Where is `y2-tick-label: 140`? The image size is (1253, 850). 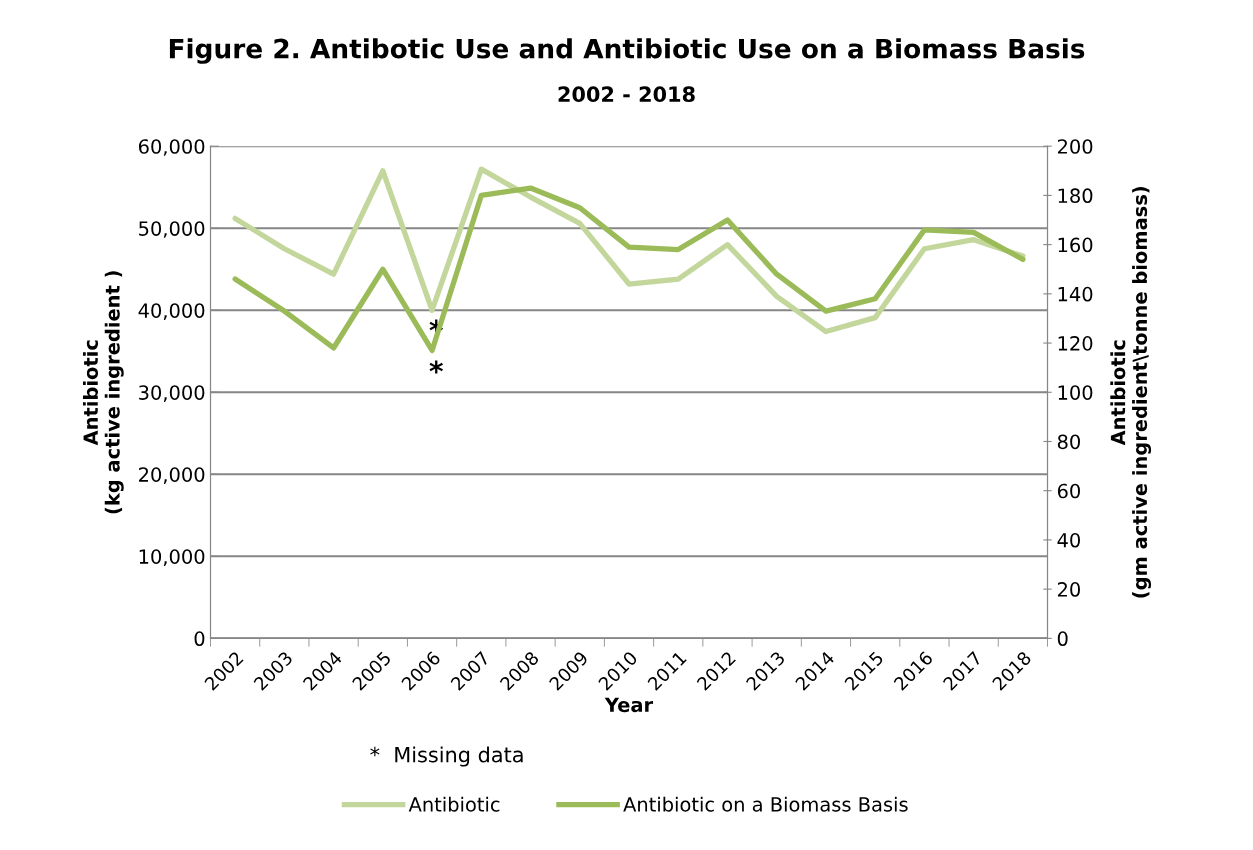 y2-tick-label: 140 is located at coordinates (1075, 294).